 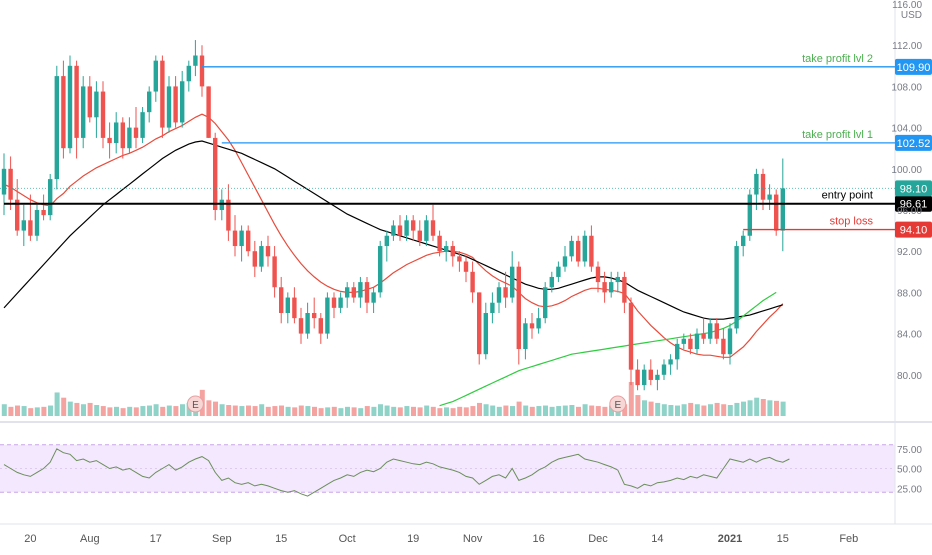 I want to click on time-tick-label: 17, so click(x=156, y=539).